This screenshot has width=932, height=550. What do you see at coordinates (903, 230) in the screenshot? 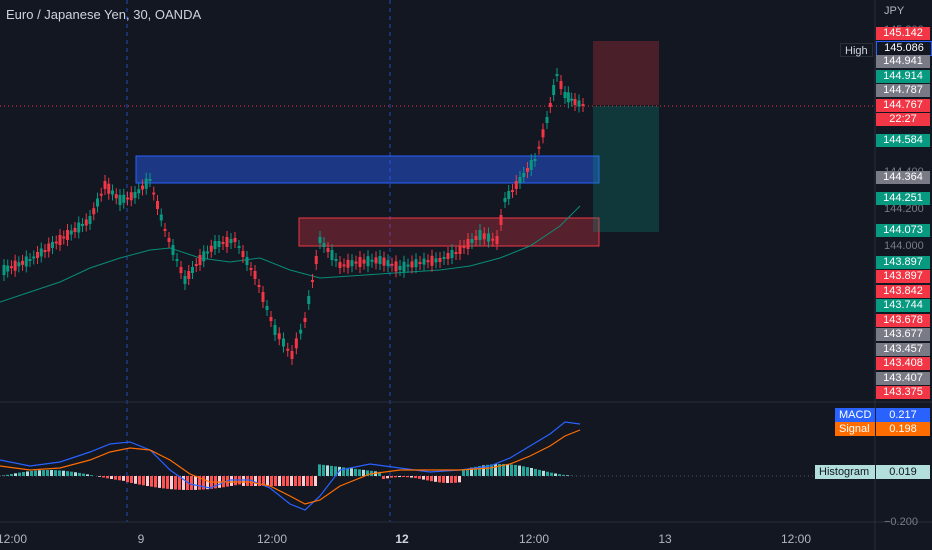
I see `price-tag: 144.073` at bounding box center [903, 230].